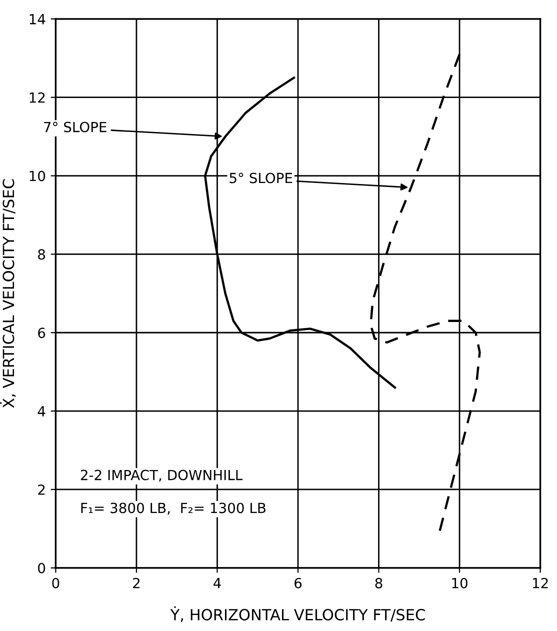 Image resolution: width=557 pixels, height=631 pixels. I want to click on x-tick-label: 0, so click(56, 583).